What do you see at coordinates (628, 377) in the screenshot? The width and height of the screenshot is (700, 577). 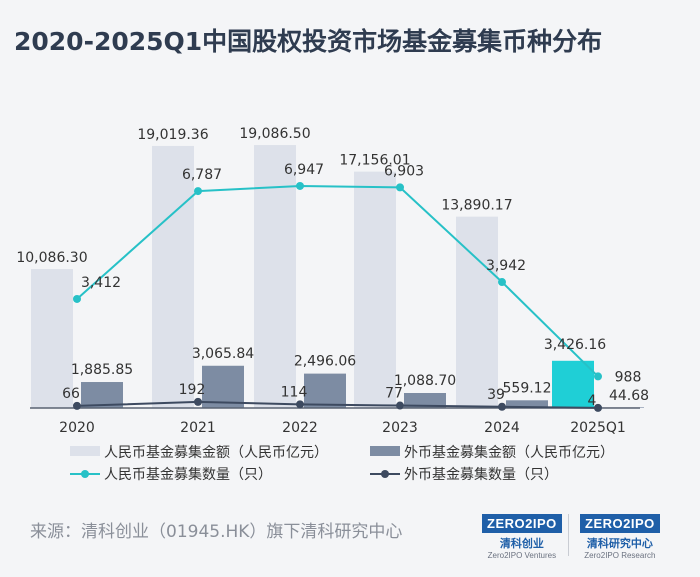 I see `rmb-count-label: 988` at bounding box center [628, 377].